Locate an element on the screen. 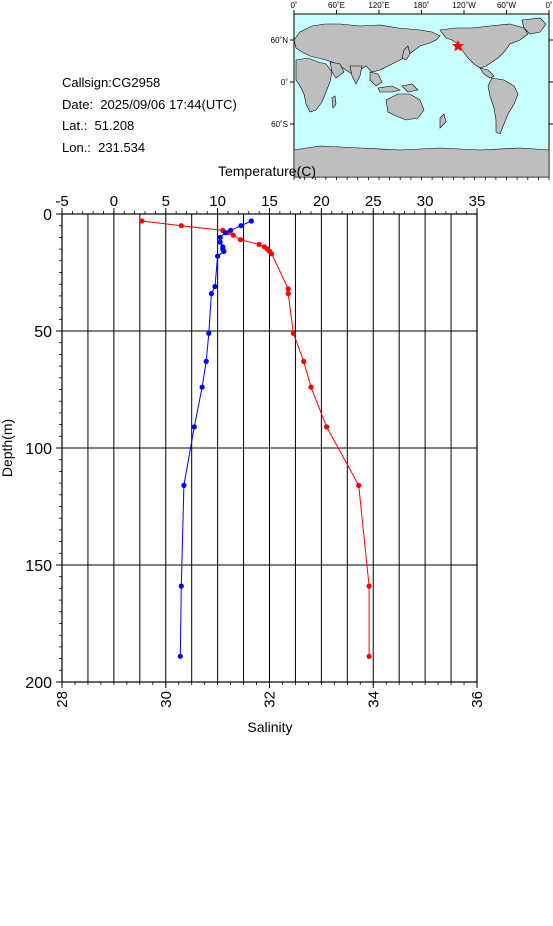  map-lon-label: 60˚E is located at coordinates (336, 5).